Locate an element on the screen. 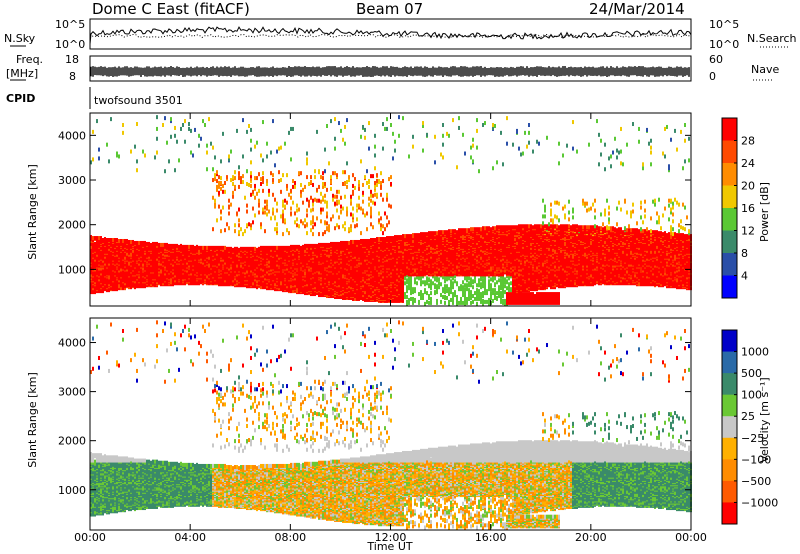 The width and height of the screenshot is (800, 554). nave-tick-bottom: 0 is located at coordinates (712, 76).